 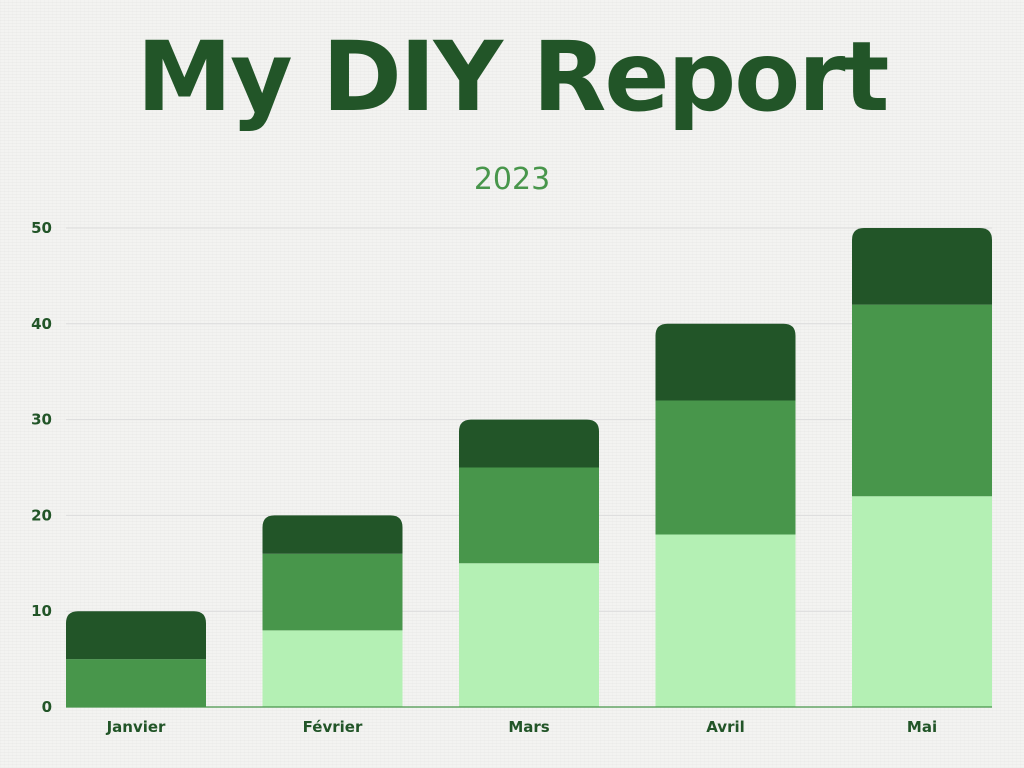 I want to click on chart-subtitle: 2023, so click(x=512, y=179).